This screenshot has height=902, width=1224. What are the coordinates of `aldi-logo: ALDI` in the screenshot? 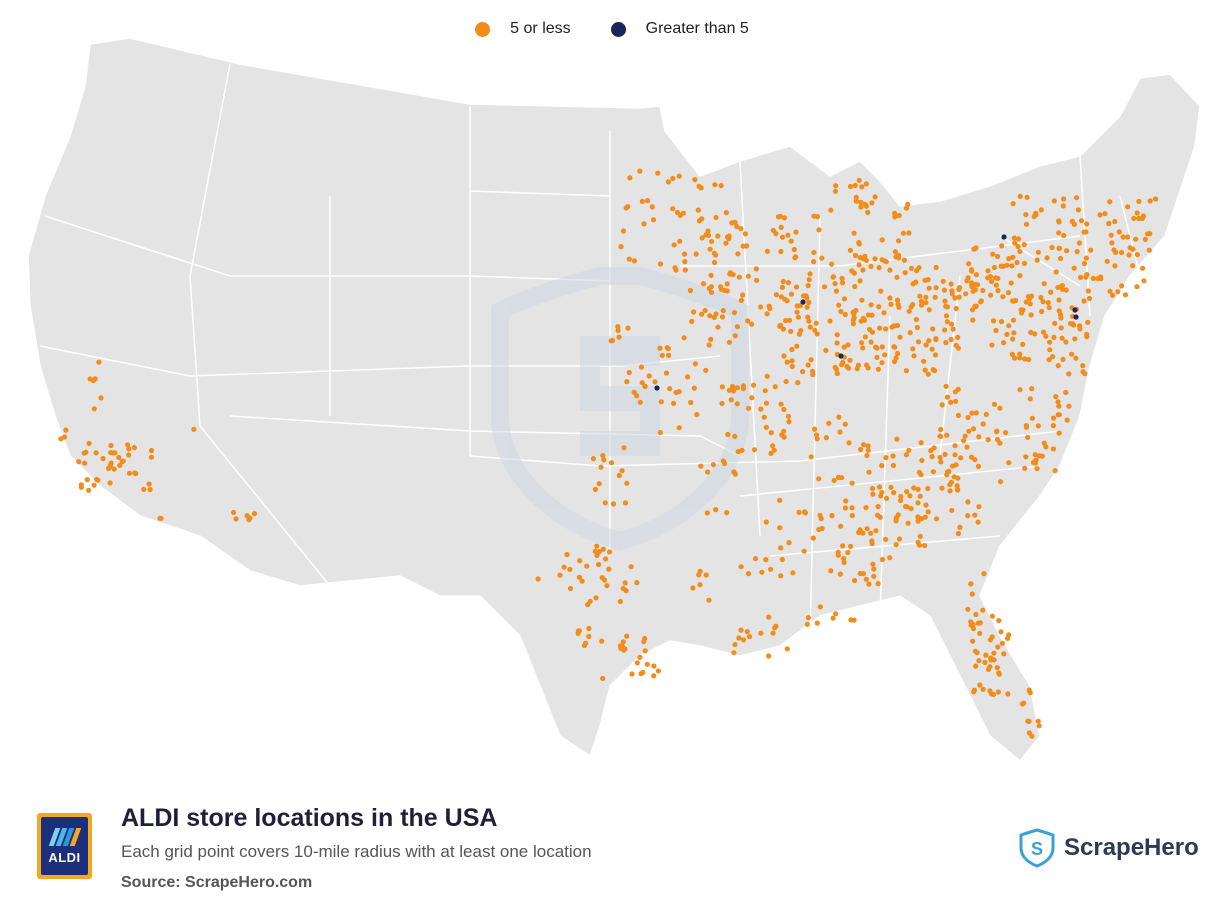 It's located at (64, 846).